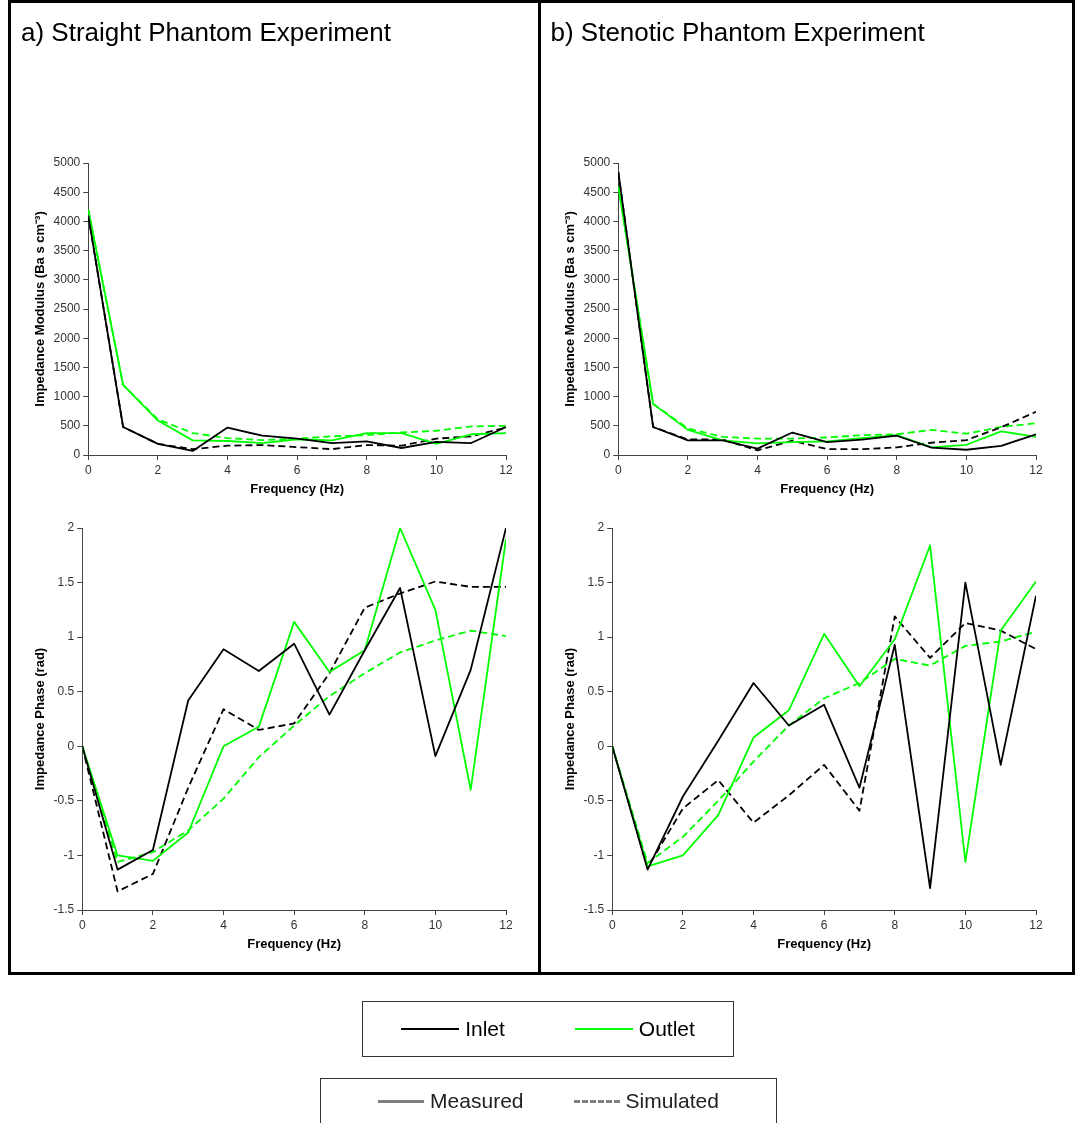  What do you see at coordinates (206, 32) in the screenshot?
I see `chart-title: a) Straight Phantom Experiment` at bounding box center [206, 32].